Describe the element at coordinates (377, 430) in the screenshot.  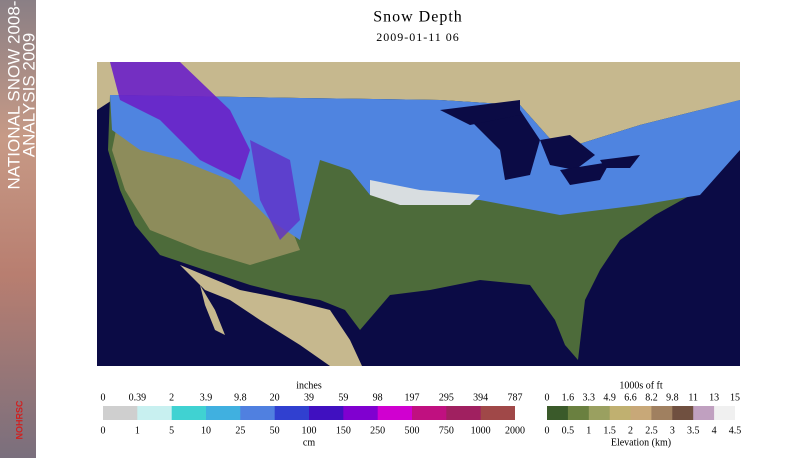
I see `snow-cm-label: 250` at that location.